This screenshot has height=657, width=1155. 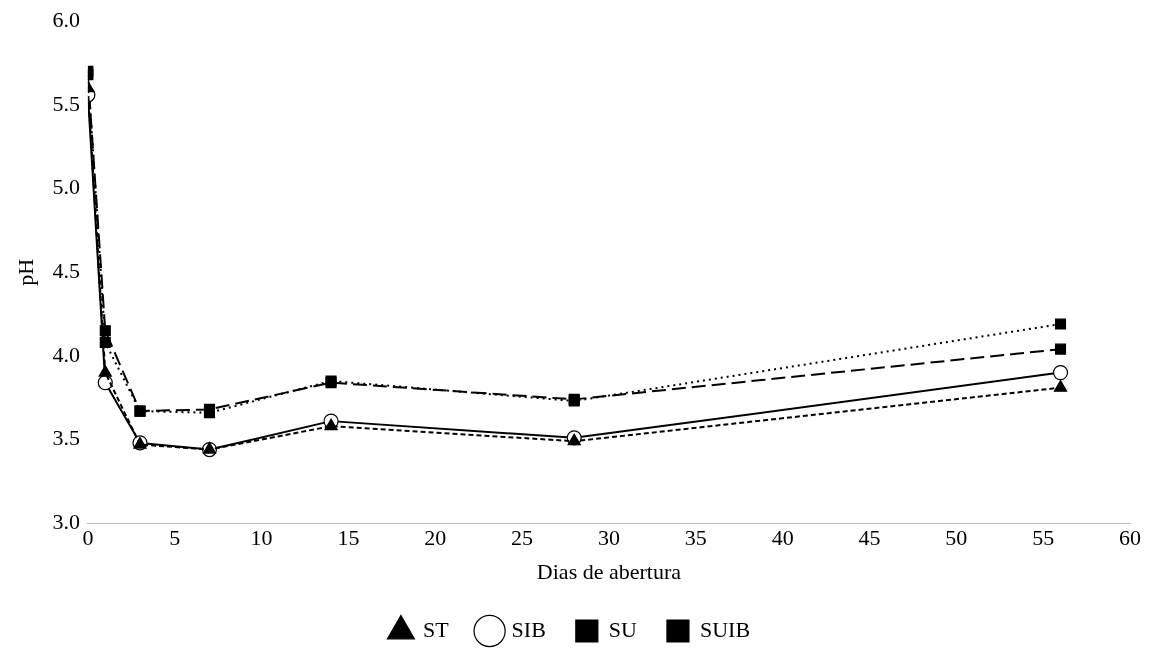 What do you see at coordinates (522, 538) in the screenshot?
I see `x-tick-label: 25` at bounding box center [522, 538].